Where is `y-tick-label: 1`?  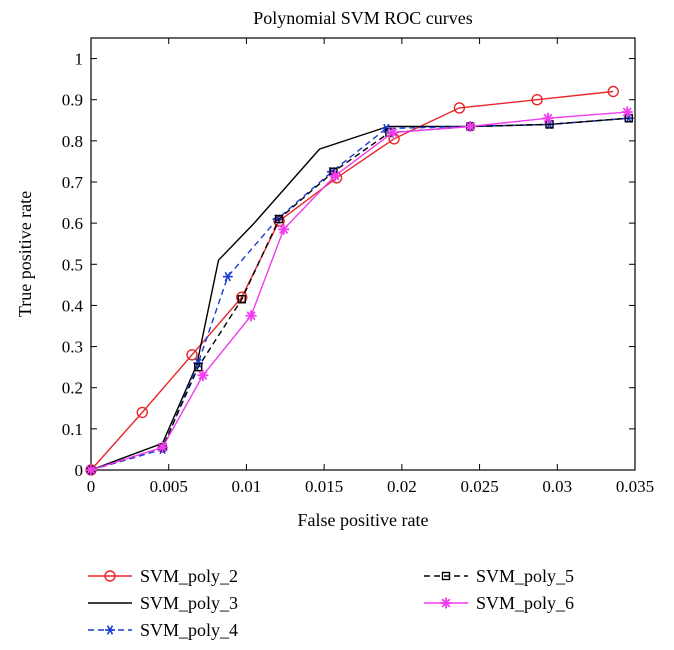 y-tick-label: 1 is located at coordinates (79, 59).